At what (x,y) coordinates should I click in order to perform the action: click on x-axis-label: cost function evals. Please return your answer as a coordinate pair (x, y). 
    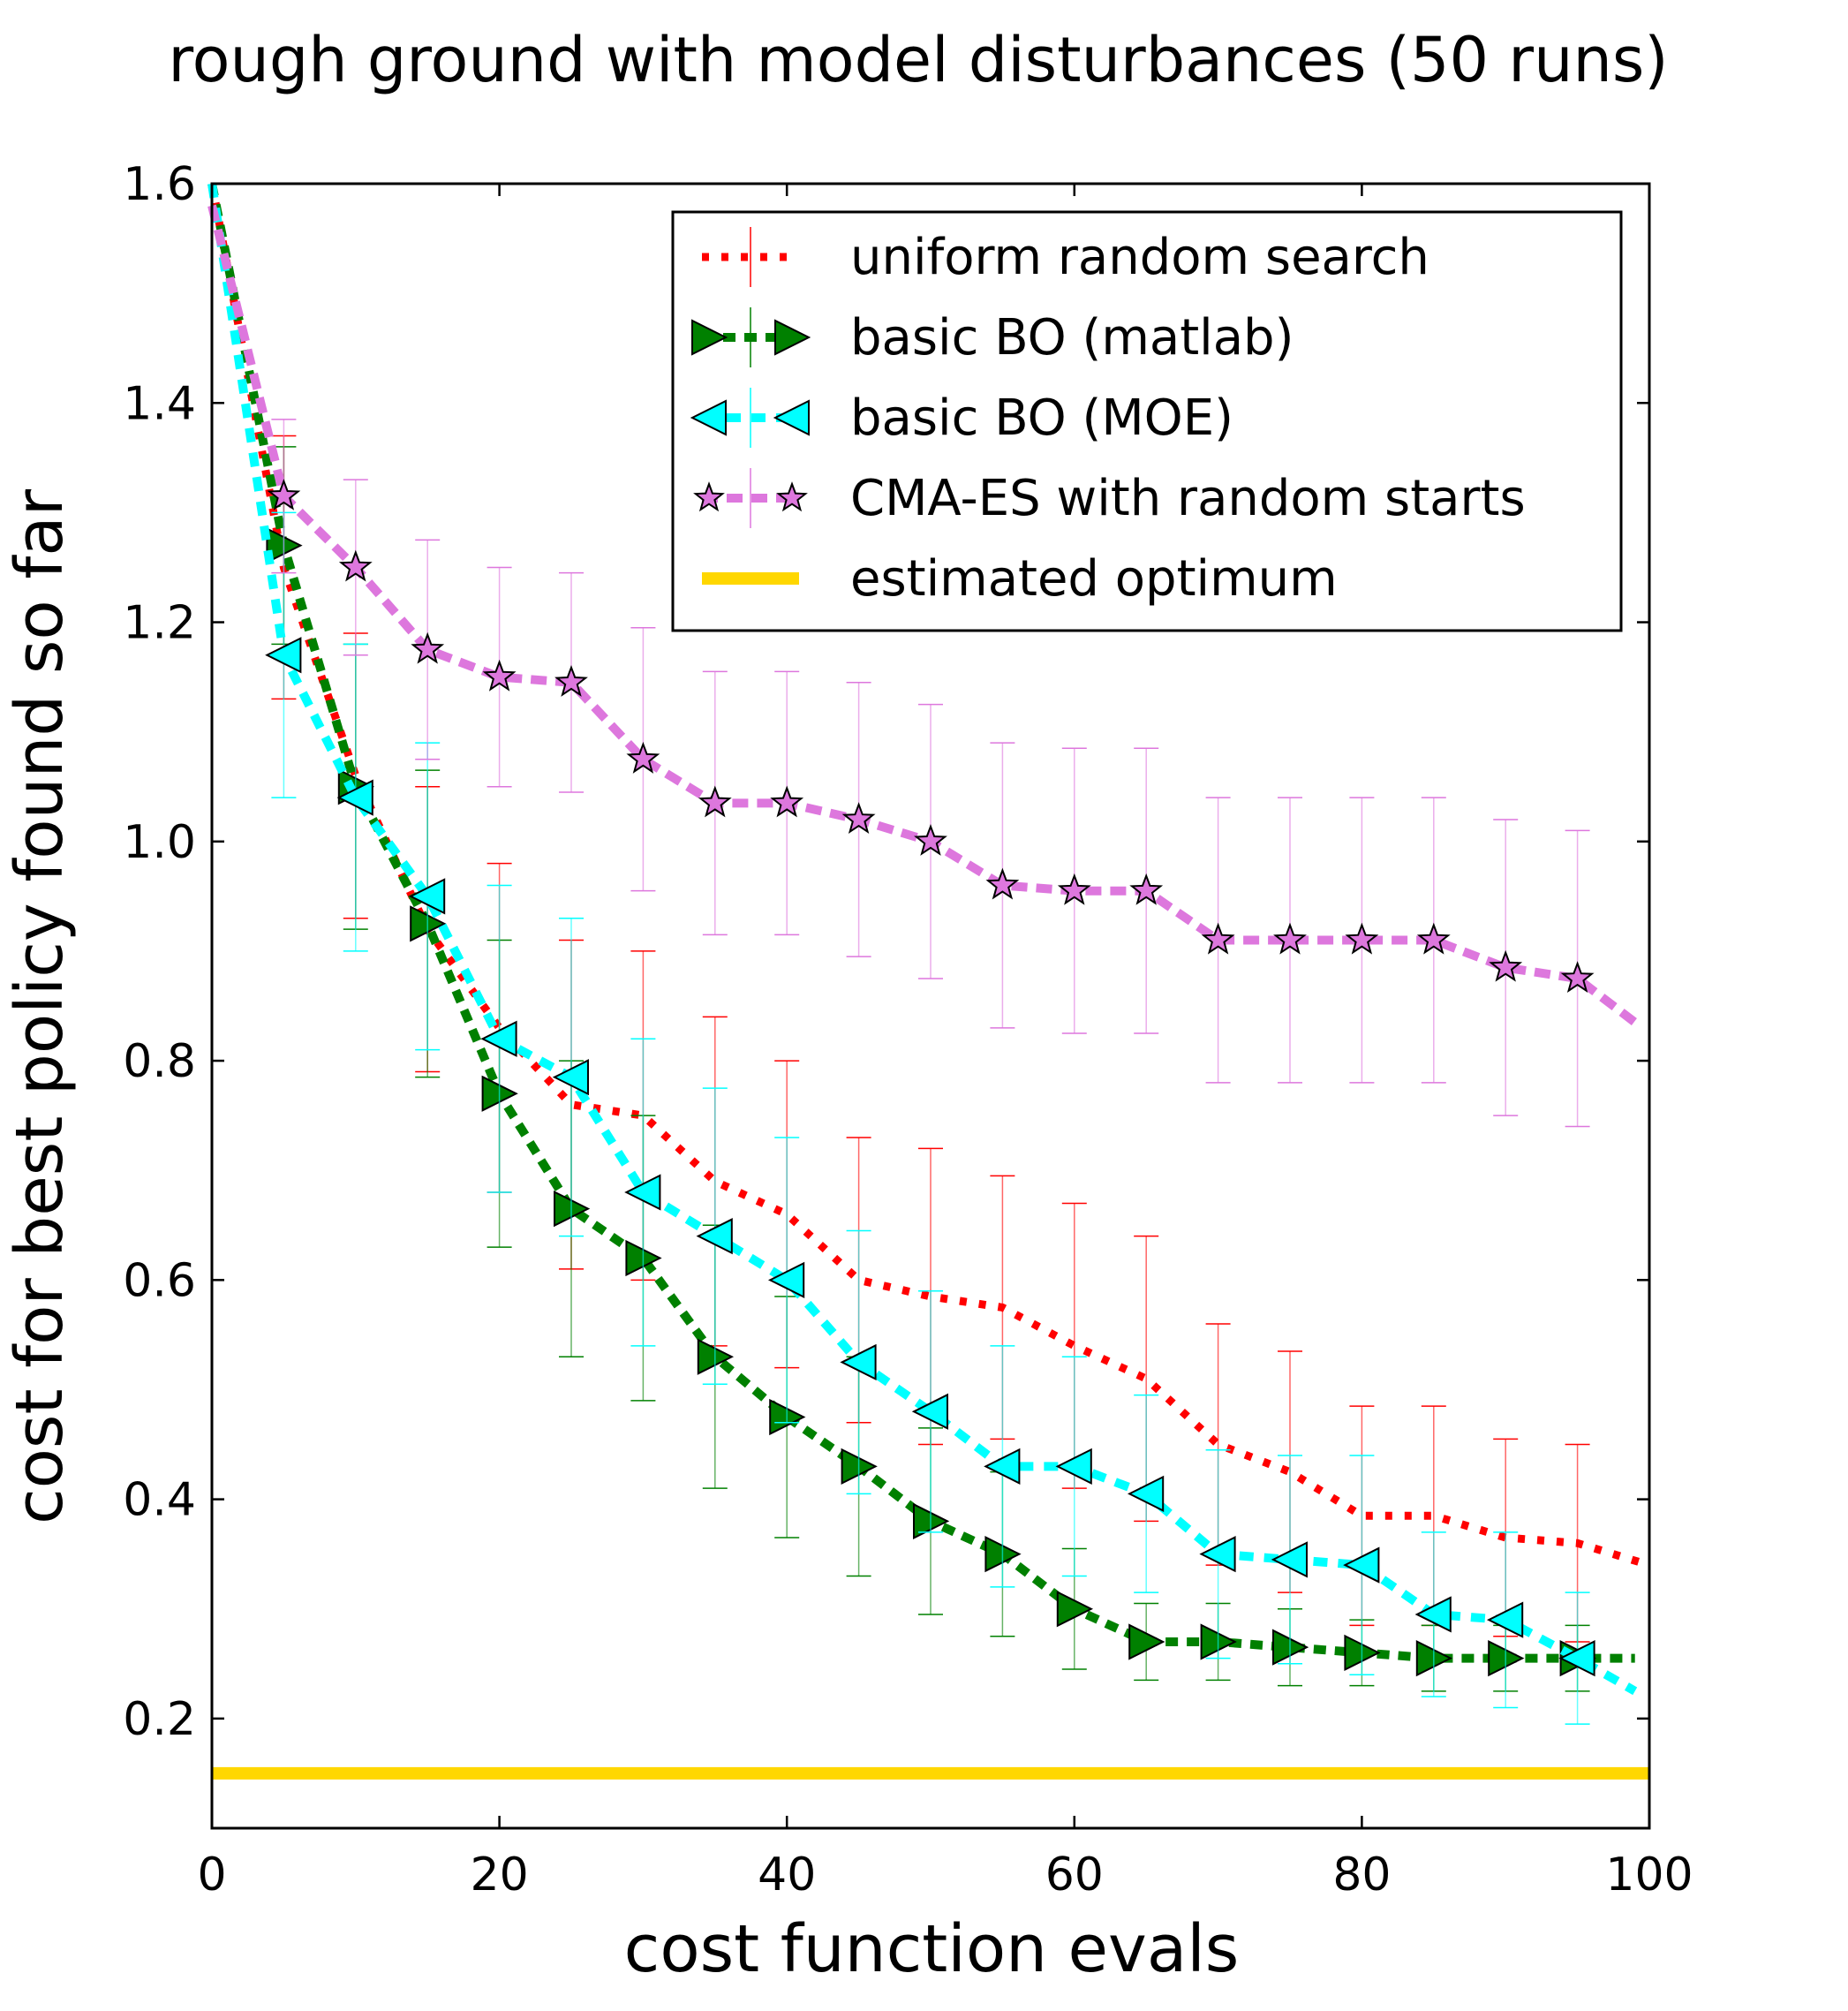
    Looking at the image, I should click on (932, 1949).